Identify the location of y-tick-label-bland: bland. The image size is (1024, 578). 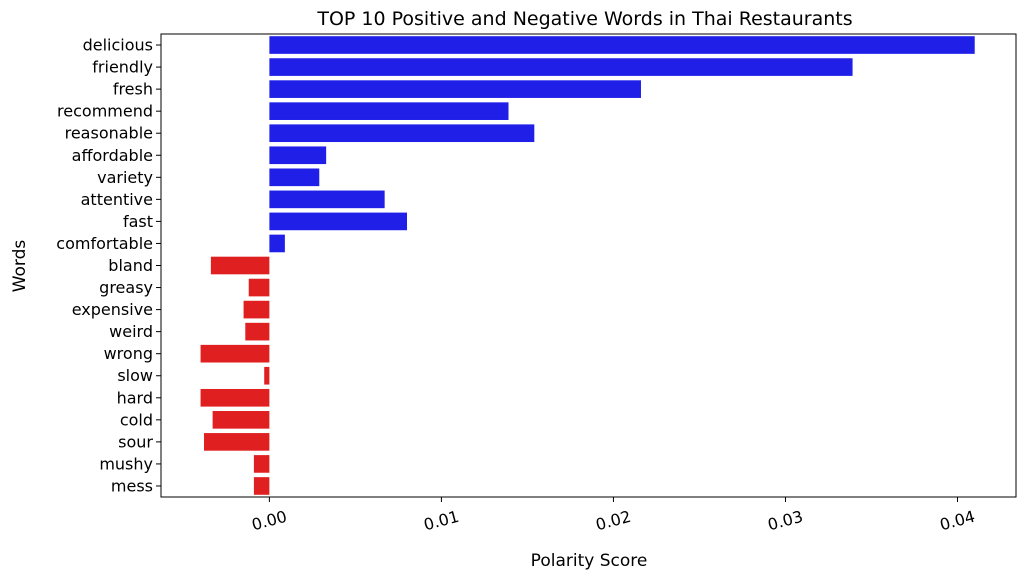
(130, 265).